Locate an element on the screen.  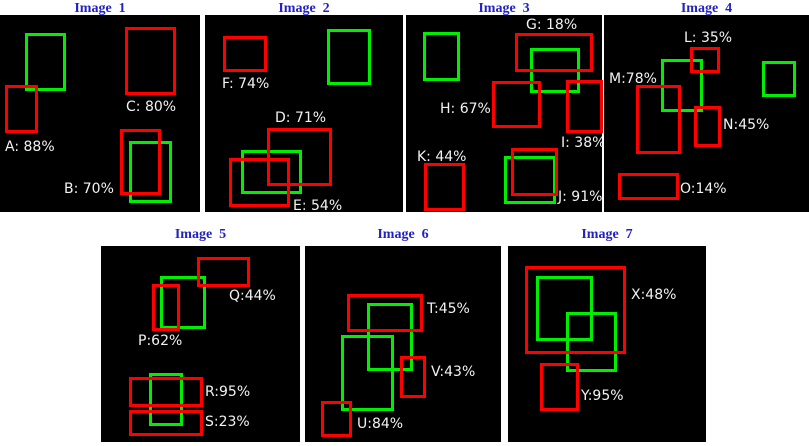
detection-label: M:78% is located at coordinates (633, 79).